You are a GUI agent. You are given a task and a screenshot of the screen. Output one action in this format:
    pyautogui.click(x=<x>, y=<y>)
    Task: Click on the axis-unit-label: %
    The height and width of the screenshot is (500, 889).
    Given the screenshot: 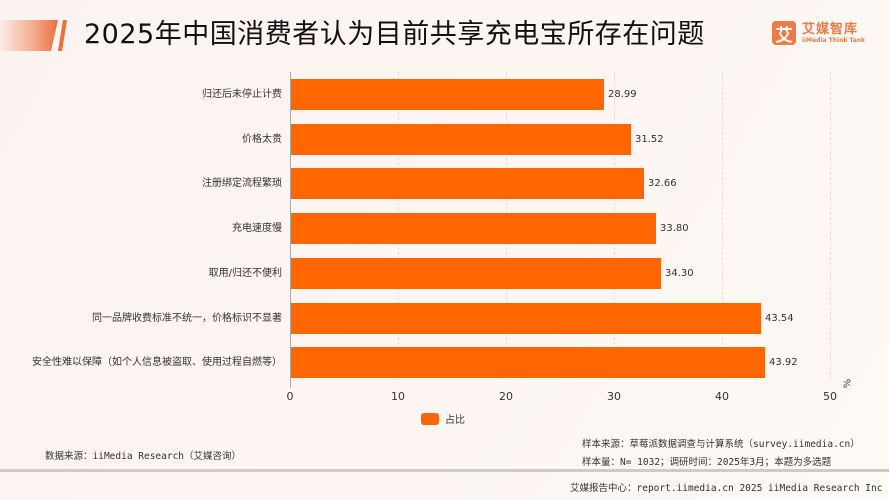 What is the action you would take?
    pyautogui.click(x=848, y=383)
    